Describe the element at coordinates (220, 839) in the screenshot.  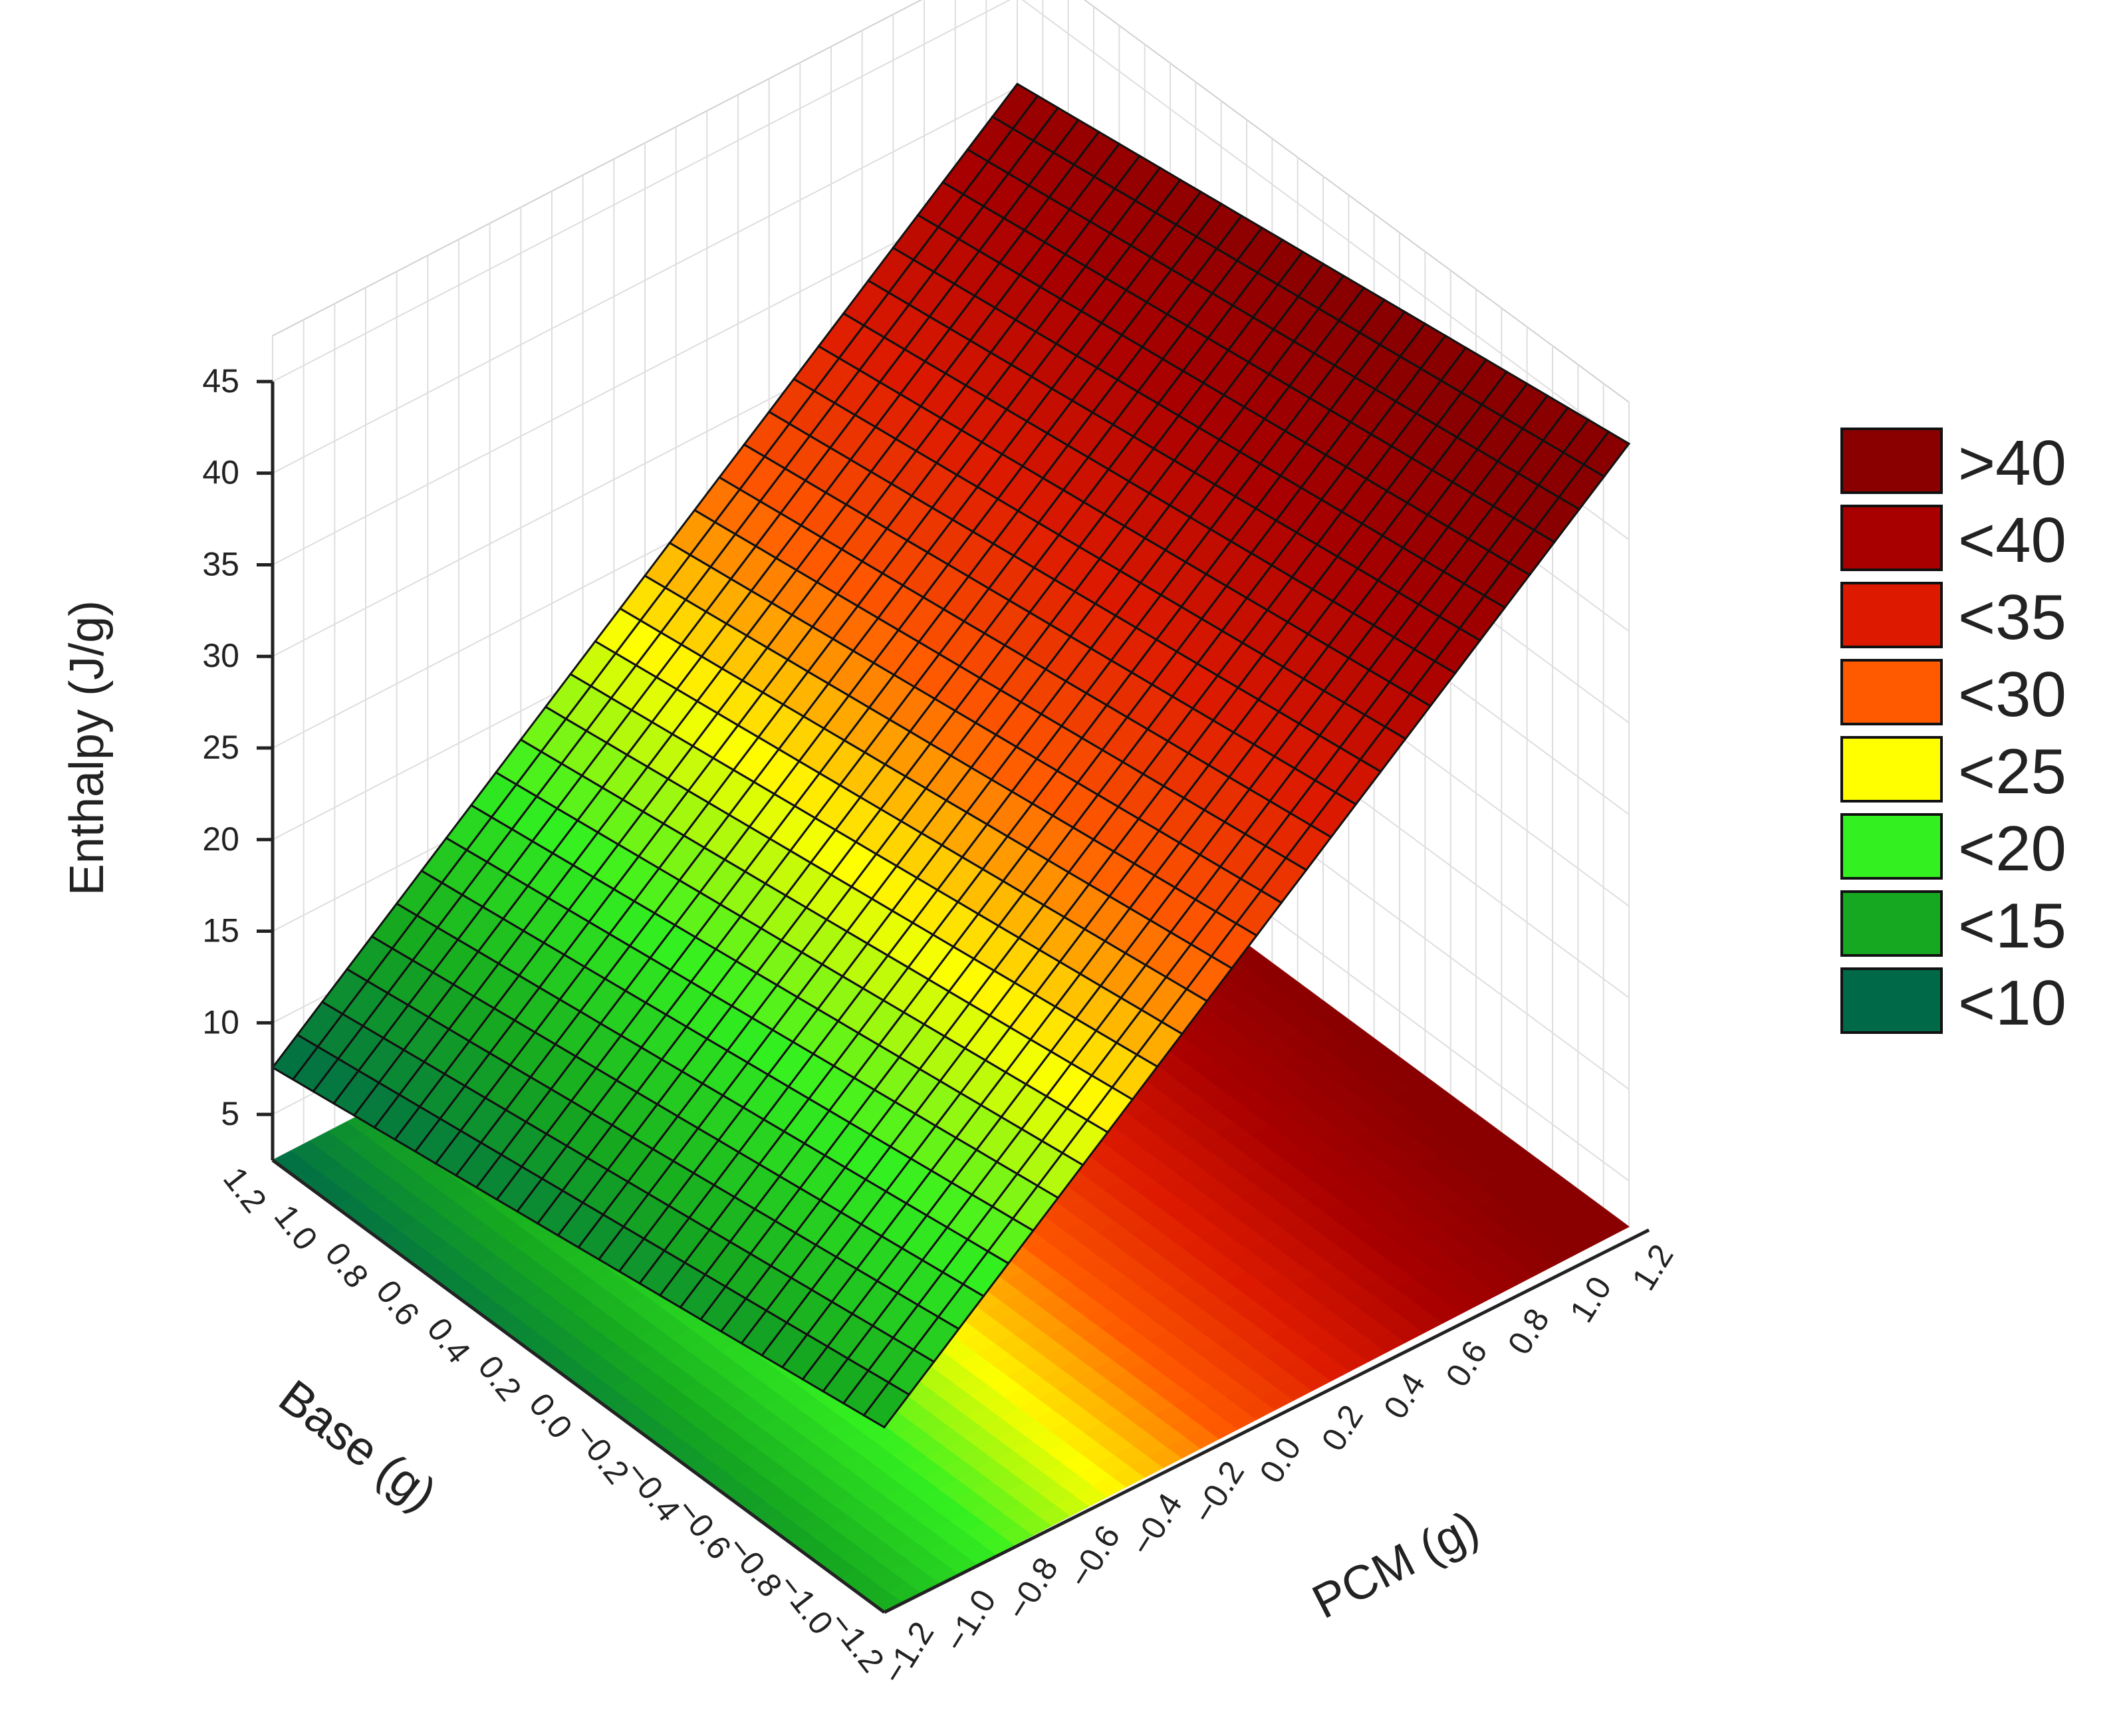
I see `z-tick-label: 20` at that location.